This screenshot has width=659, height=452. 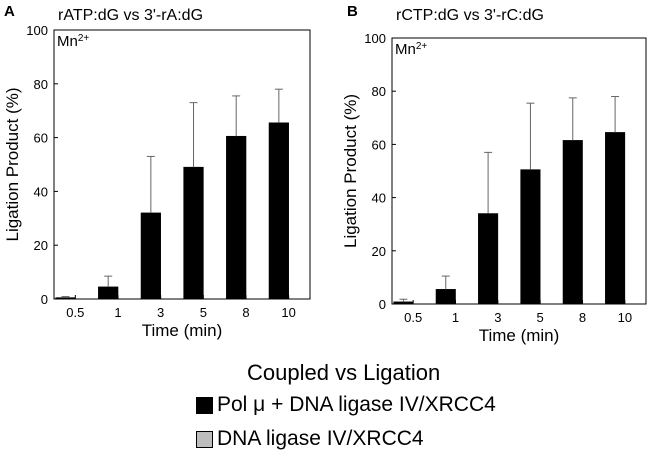 What do you see at coordinates (9, 11) in the screenshot?
I see `panel-letter: A` at bounding box center [9, 11].